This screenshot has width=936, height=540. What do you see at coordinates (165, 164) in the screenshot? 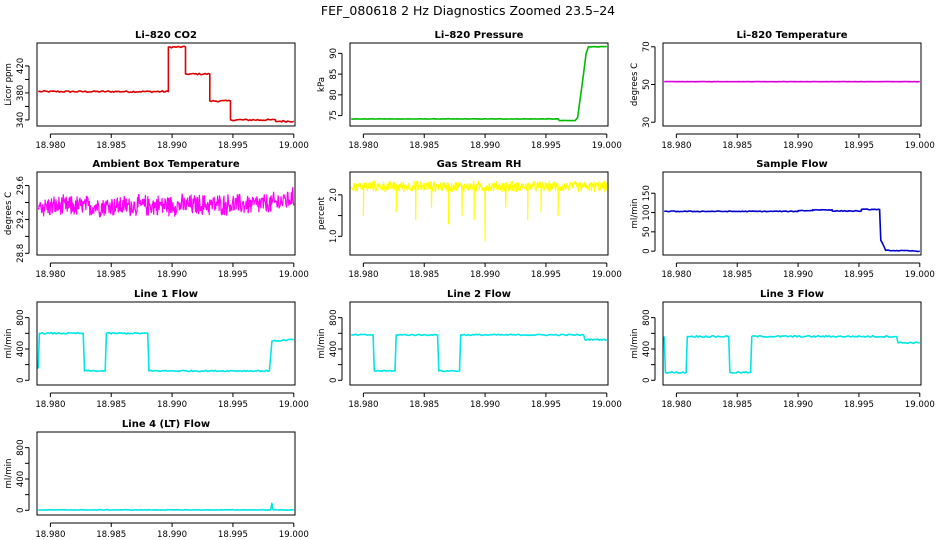
I see `panel-title: Ambient Box Temperature` at bounding box center [165, 164].